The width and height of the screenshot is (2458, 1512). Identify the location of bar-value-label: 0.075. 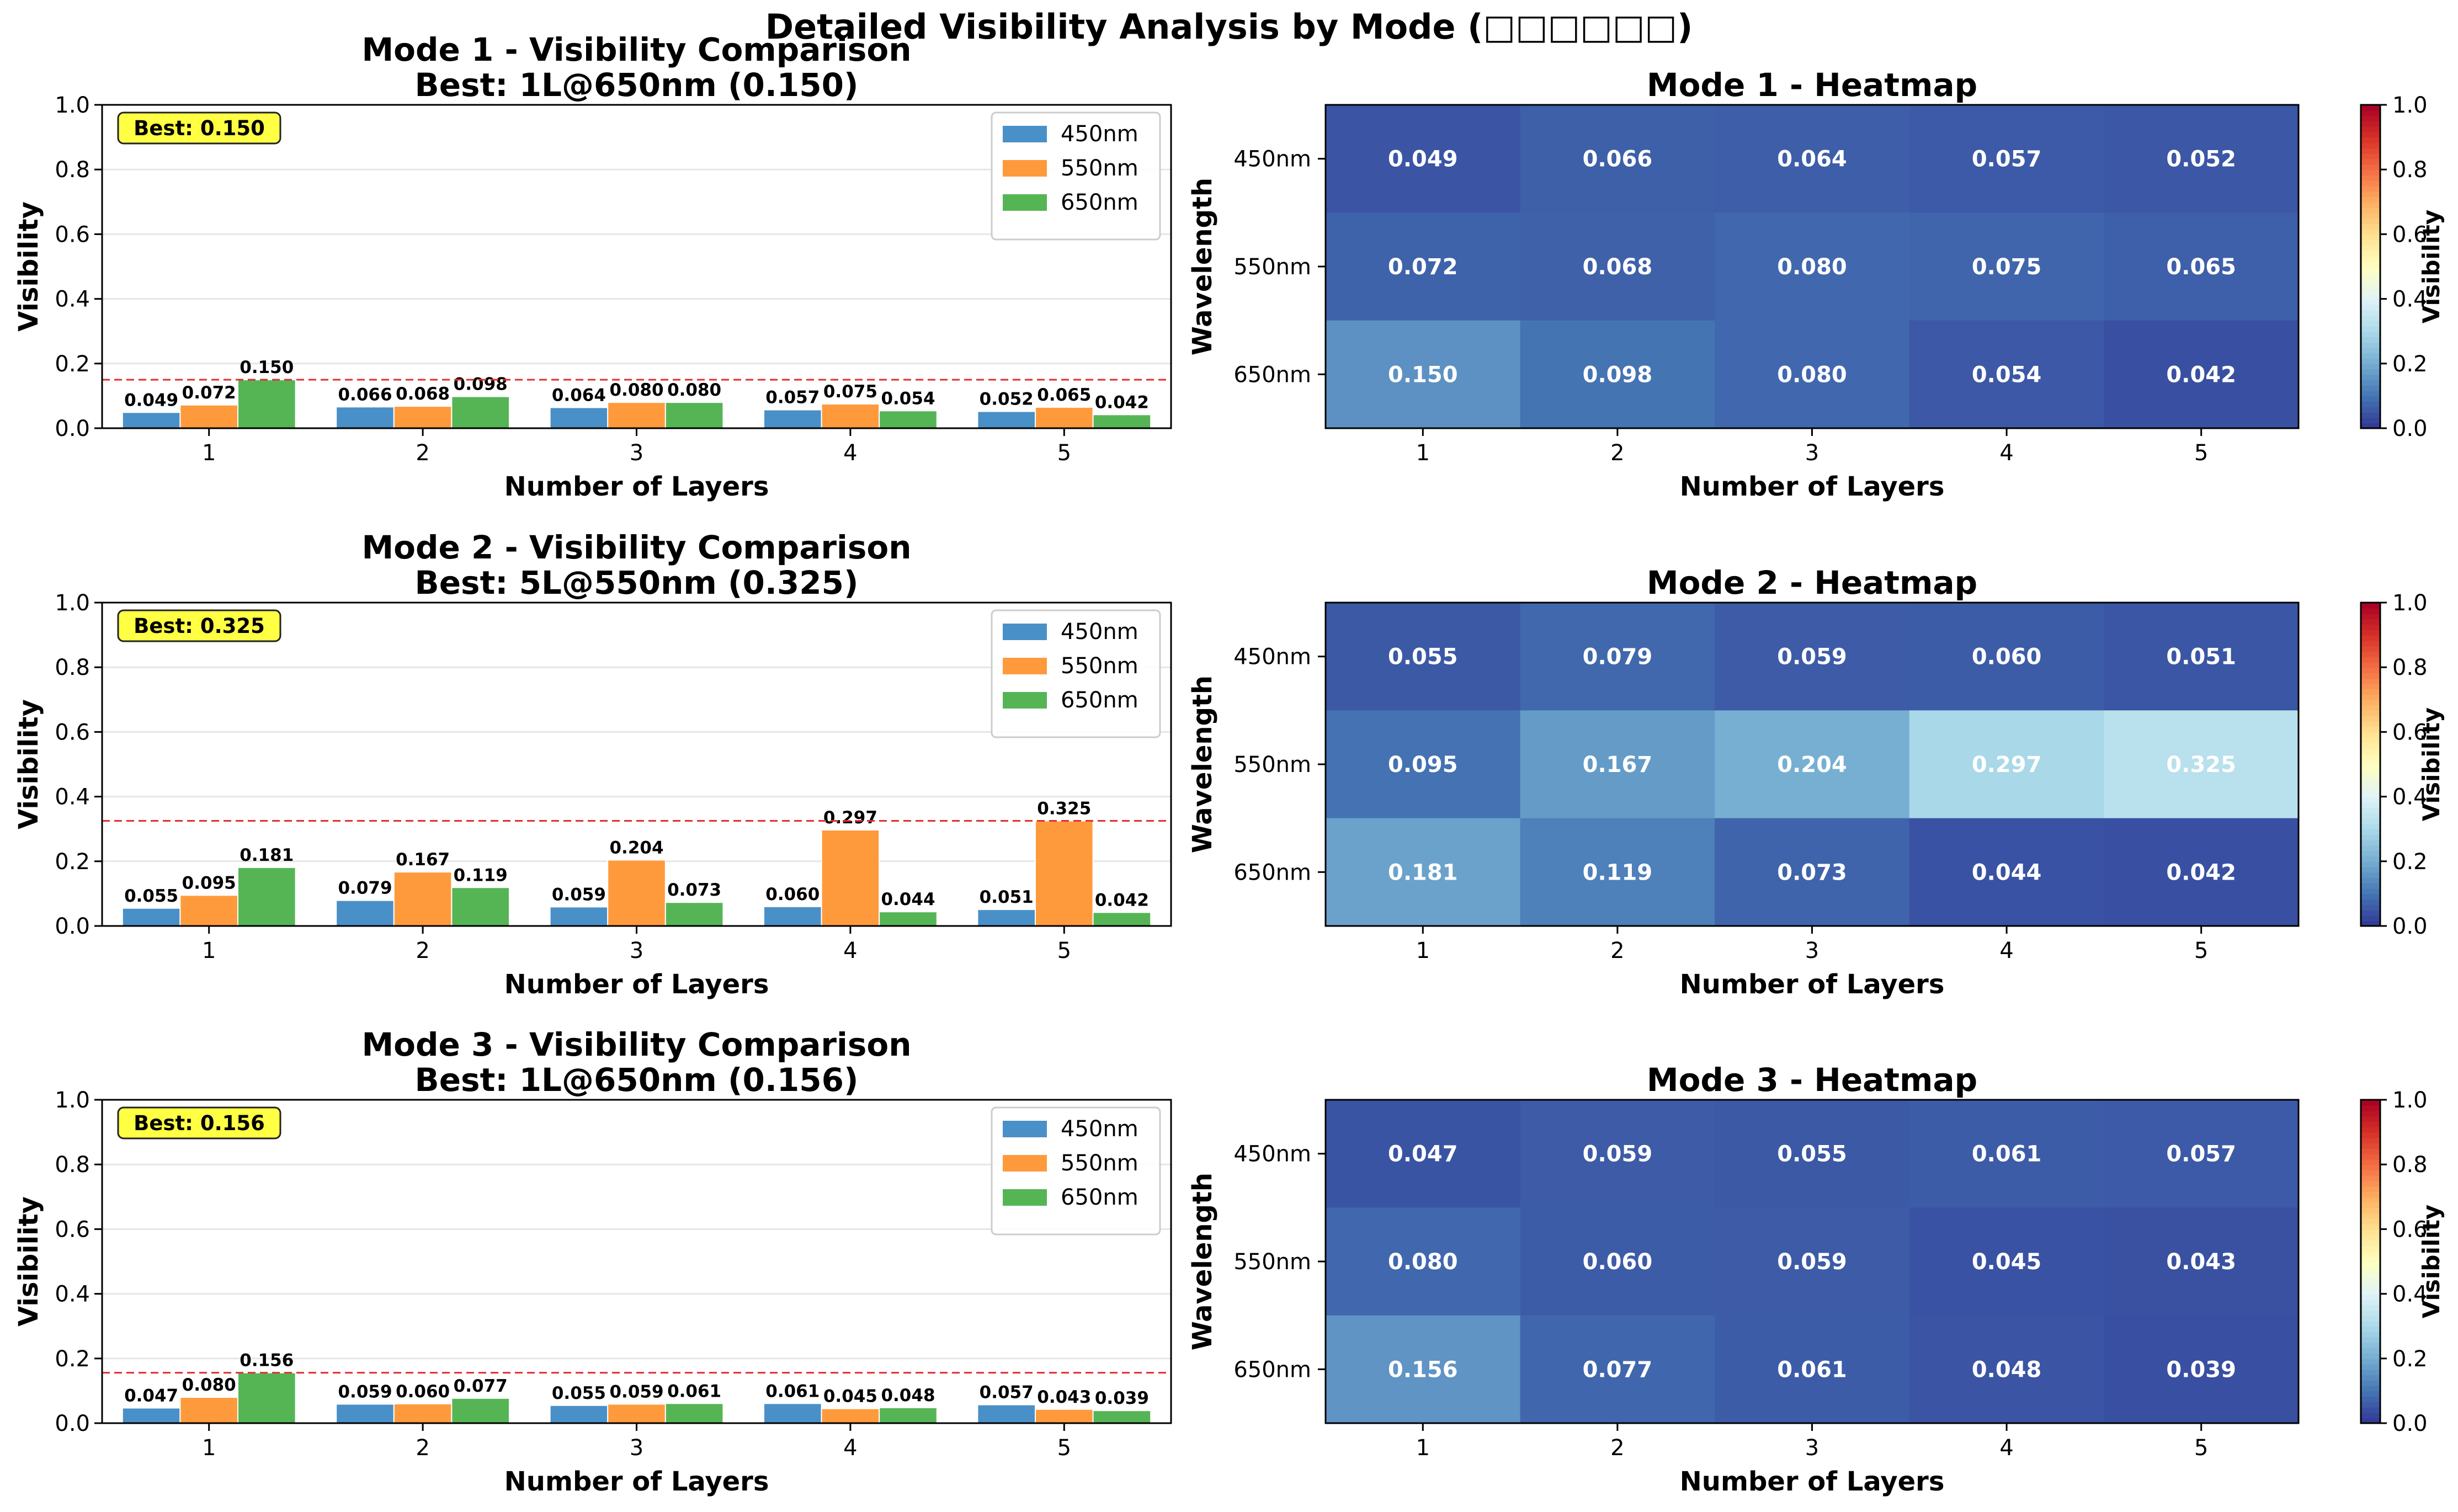
(850, 392).